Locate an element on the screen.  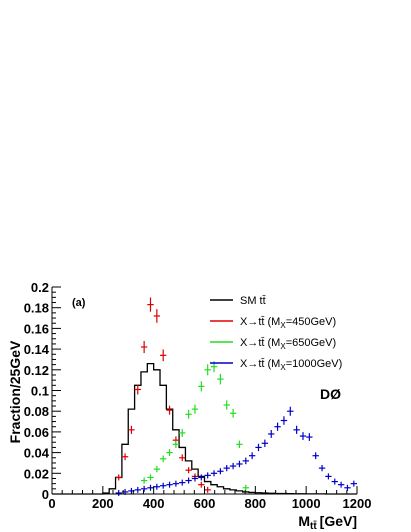
legend-item: X→tt̄ (MX=650GeV) is located at coordinates (273, 344).